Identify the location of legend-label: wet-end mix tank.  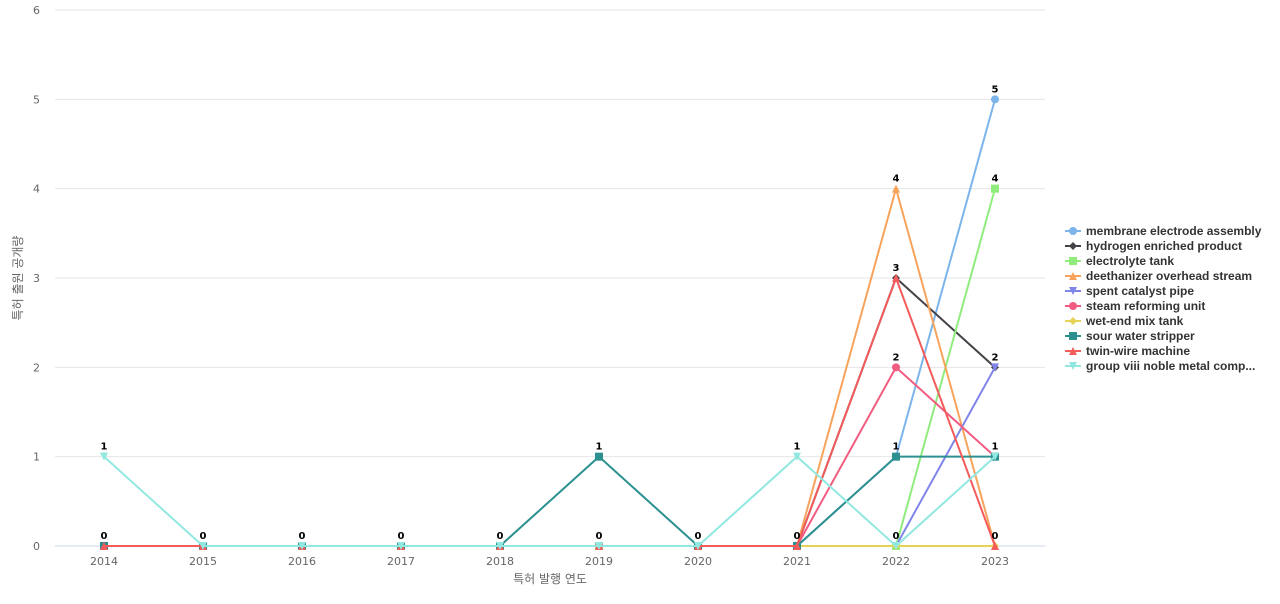
(1134, 321).